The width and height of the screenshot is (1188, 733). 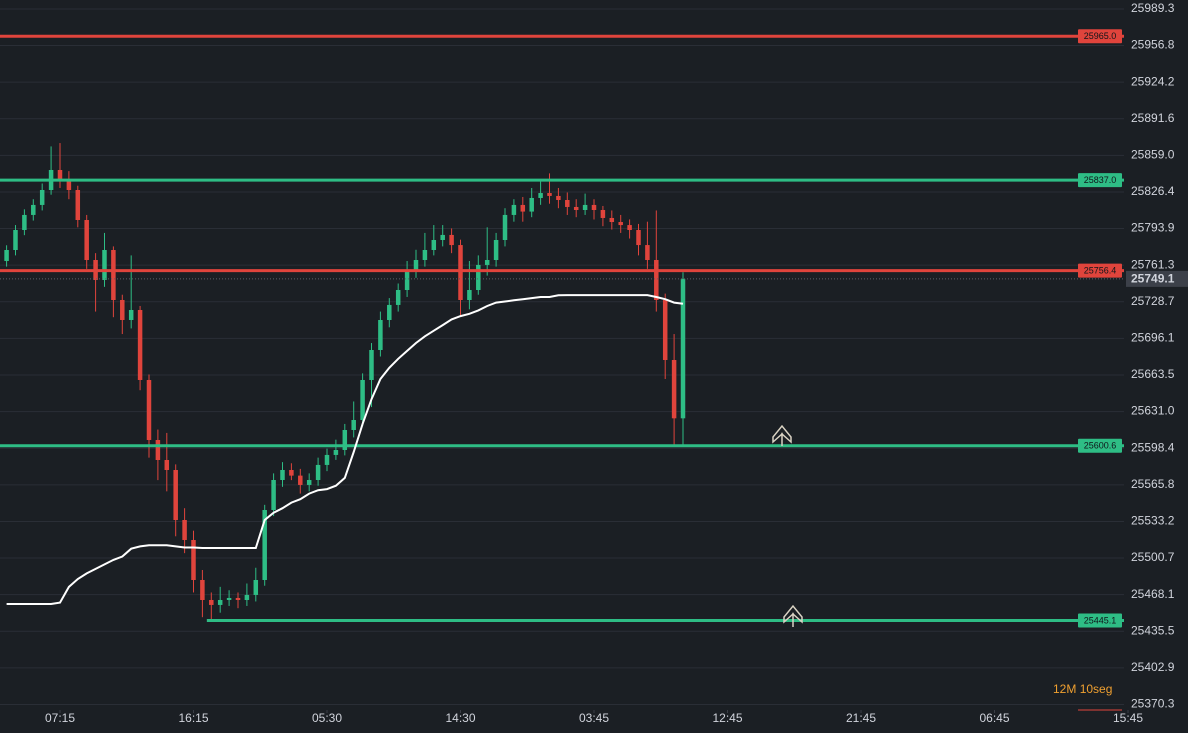 I want to click on level-label: 25837.0, so click(x=1100, y=180).